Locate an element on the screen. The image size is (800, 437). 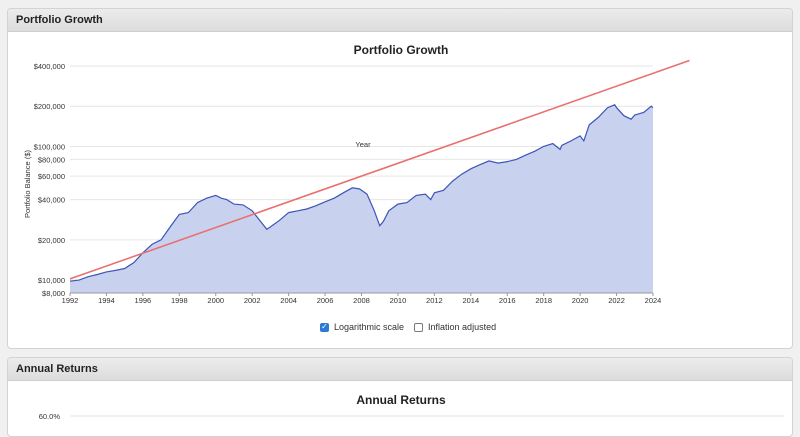
x-axis-label: Year is located at coordinates (363, 144).